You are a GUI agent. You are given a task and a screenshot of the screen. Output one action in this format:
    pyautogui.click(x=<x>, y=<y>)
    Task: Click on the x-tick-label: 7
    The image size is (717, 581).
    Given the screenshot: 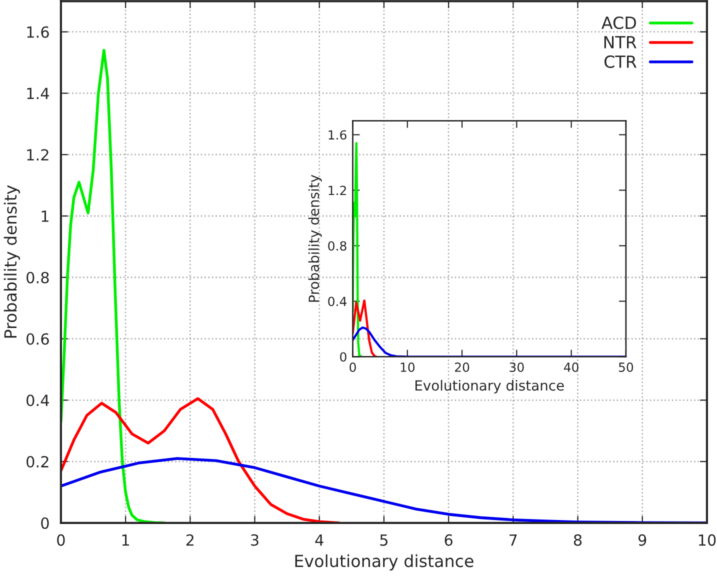 What is the action you would take?
    pyautogui.click(x=513, y=540)
    